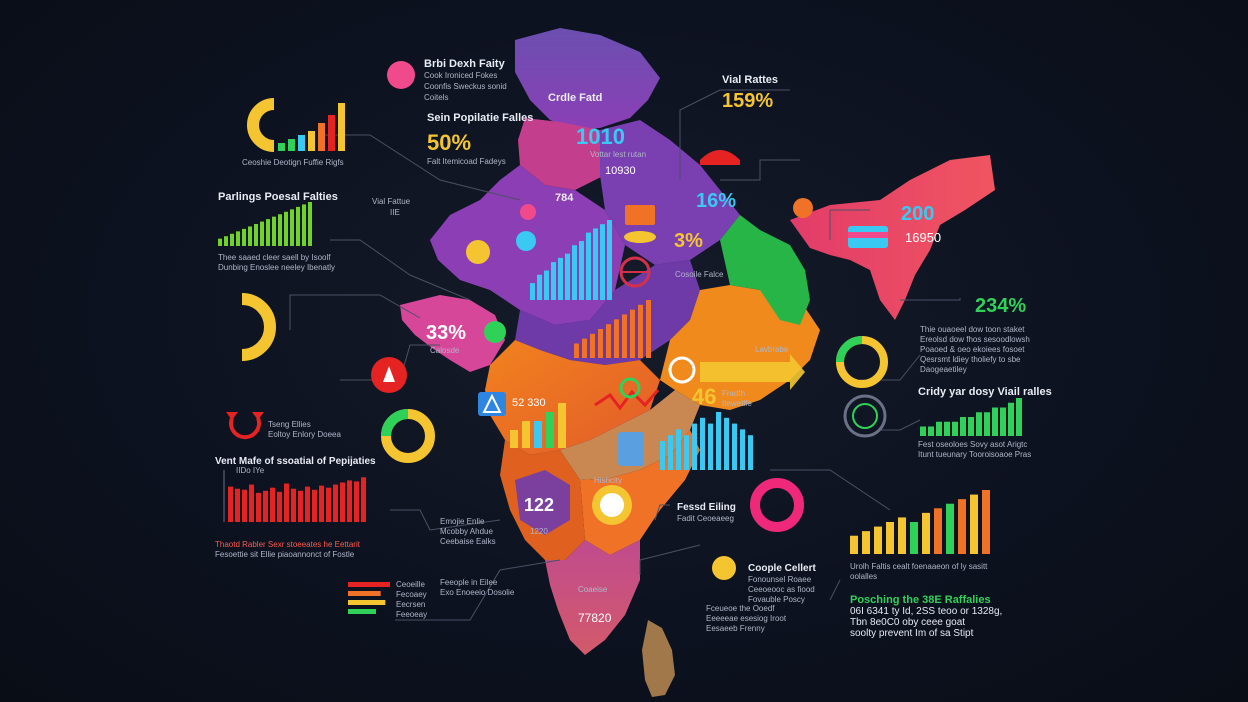 The width and height of the screenshot is (1248, 702). What do you see at coordinates (539, 505) in the screenshot?
I see `n-122: 122` at bounding box center [539, 505].